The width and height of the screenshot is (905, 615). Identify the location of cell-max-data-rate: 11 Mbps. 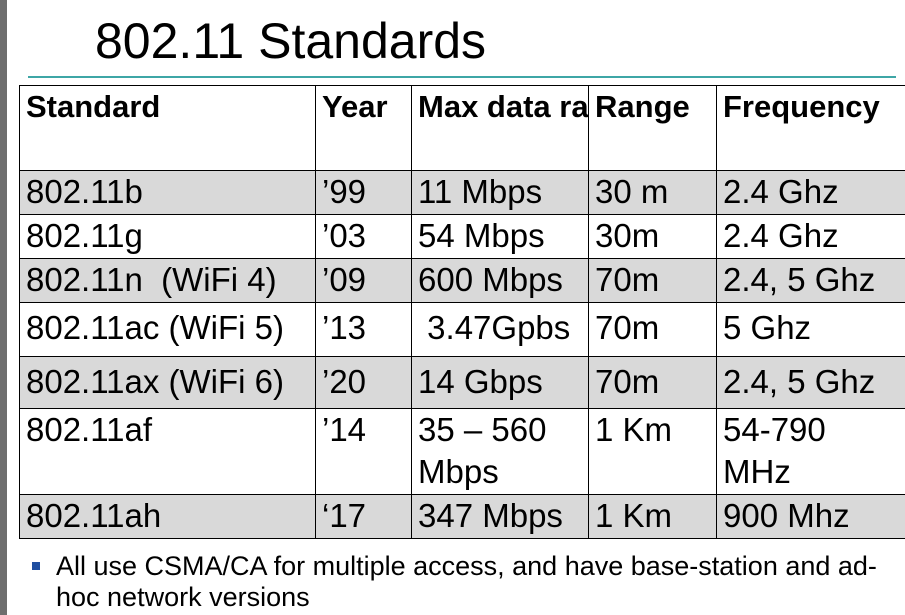
(500, 192).